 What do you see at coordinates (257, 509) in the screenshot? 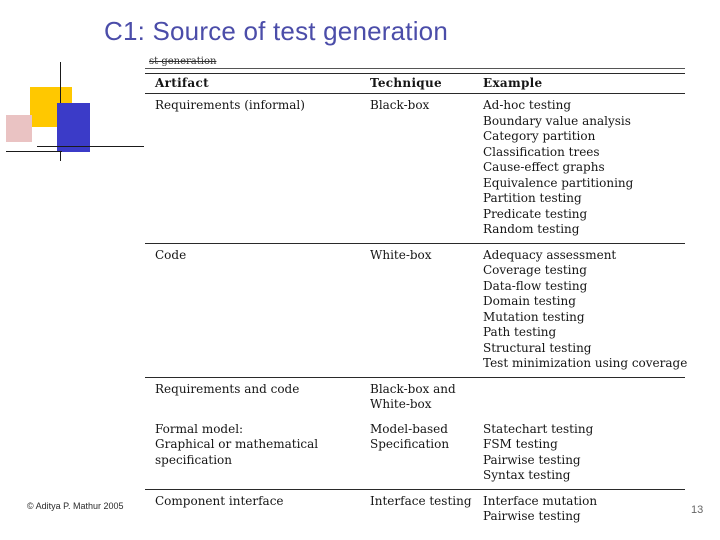
I see `cell-artifact: Component interface` at bounding box center [257, 509].